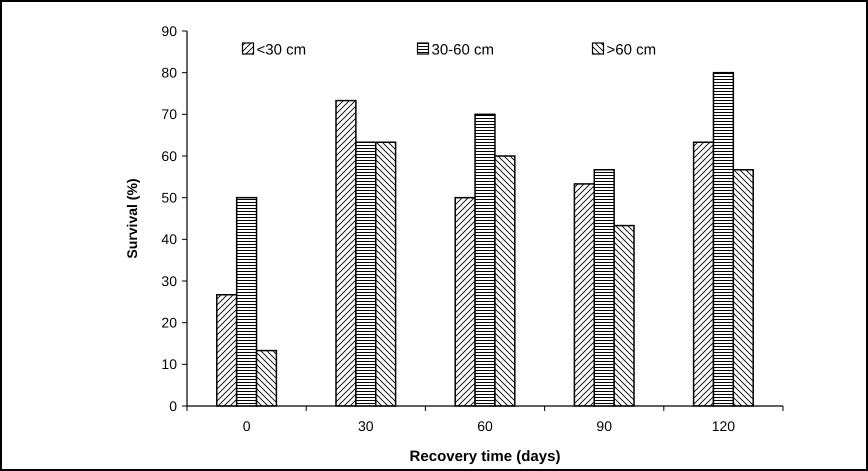  Describe the element at coordinates (246, 426) in the screenshot. I see `x-tick-label: 0` at that location.